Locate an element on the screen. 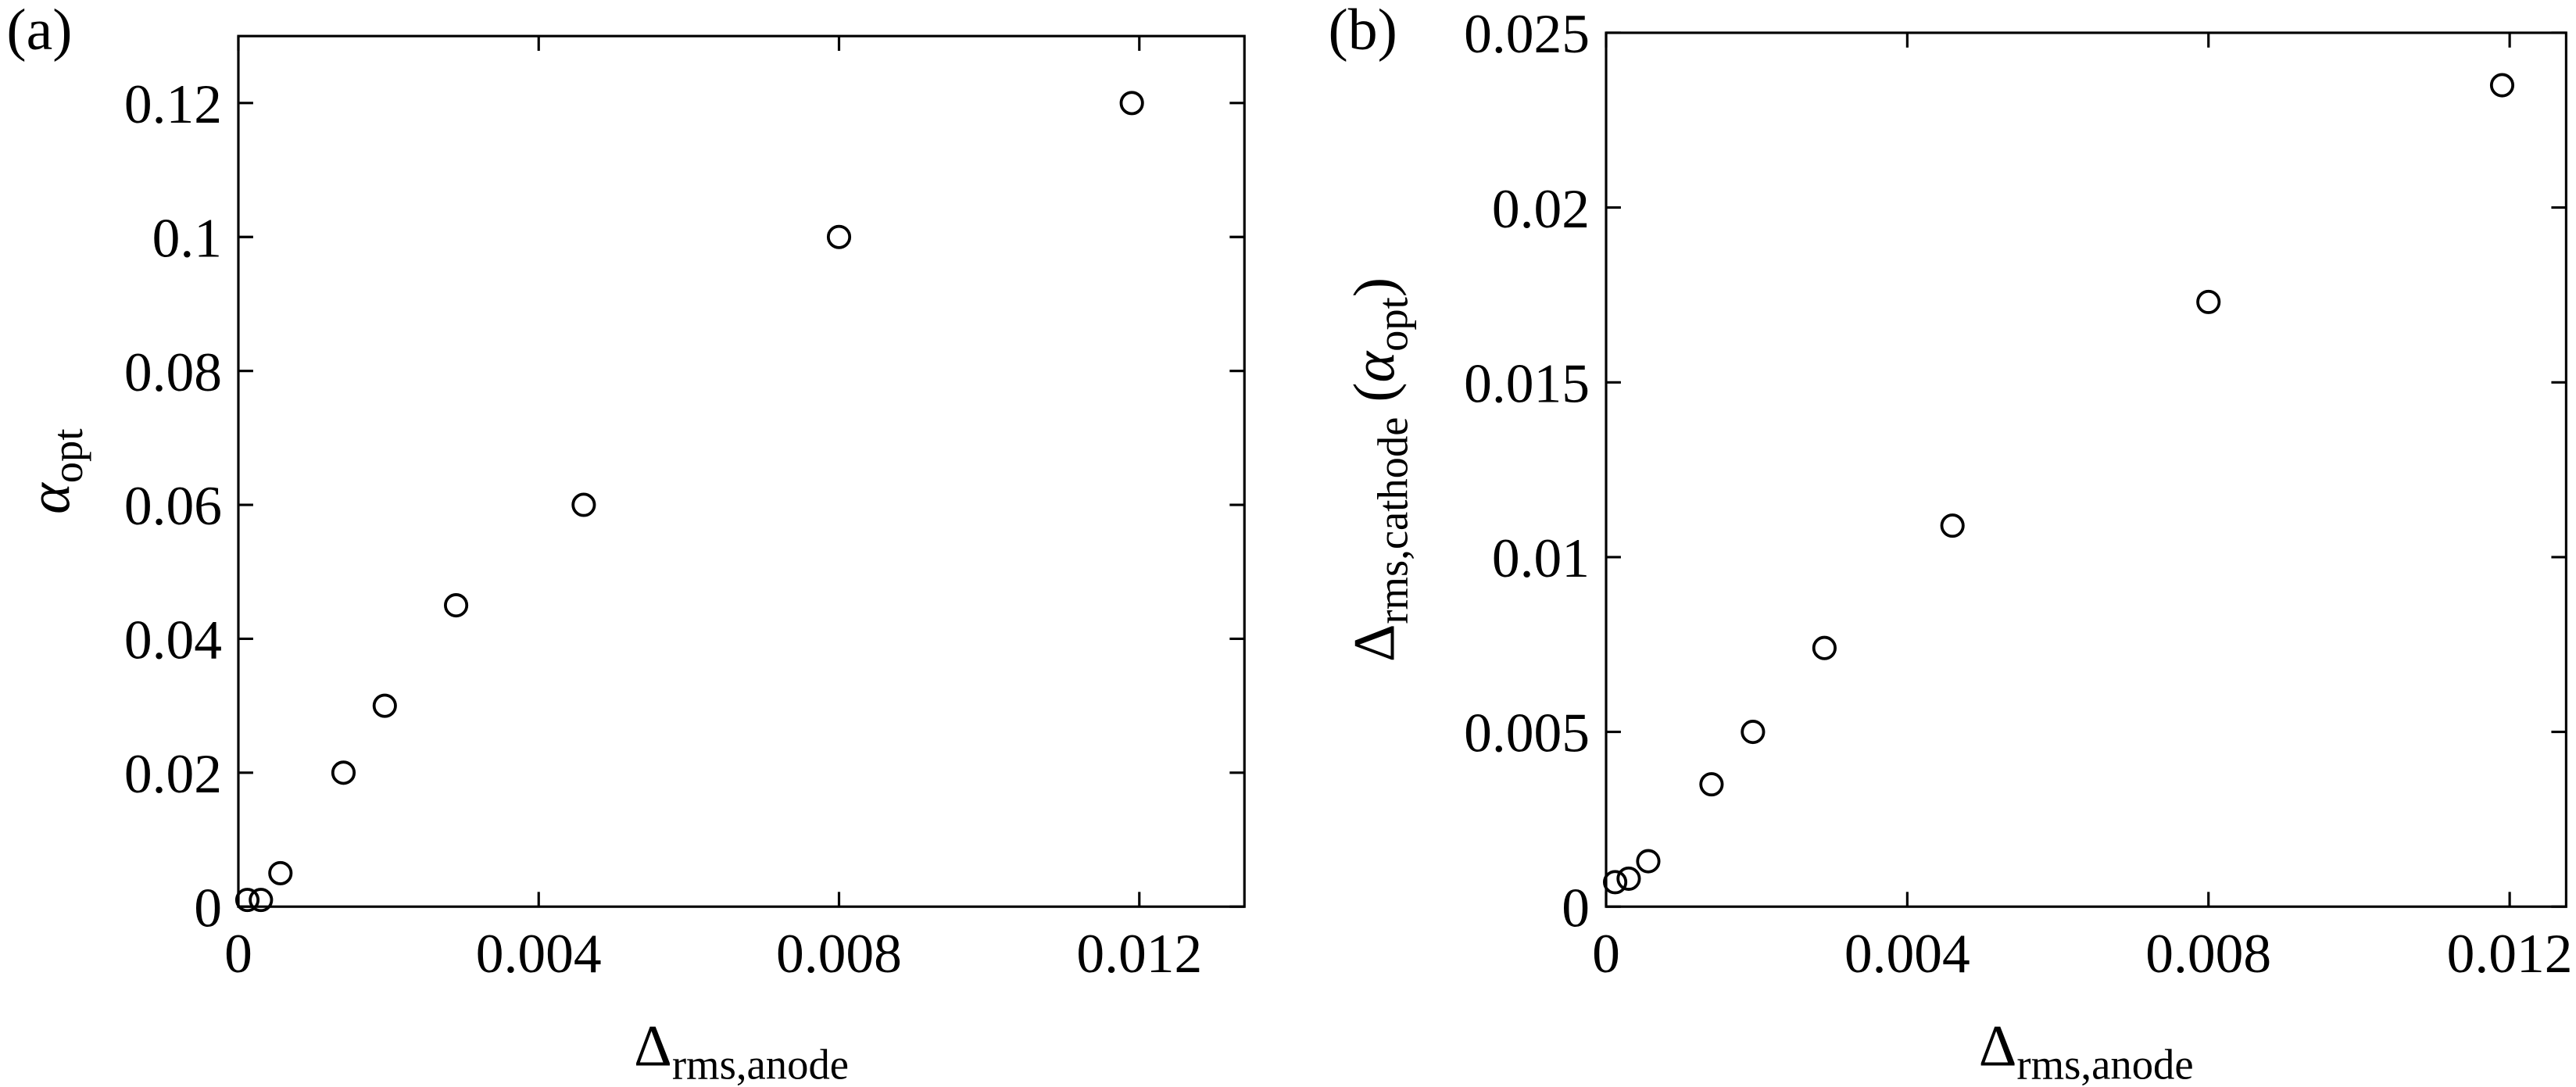 This screenshot has height=1087, width=2576. y-tick-label: 0.04 is located at coordinates (173, 640).